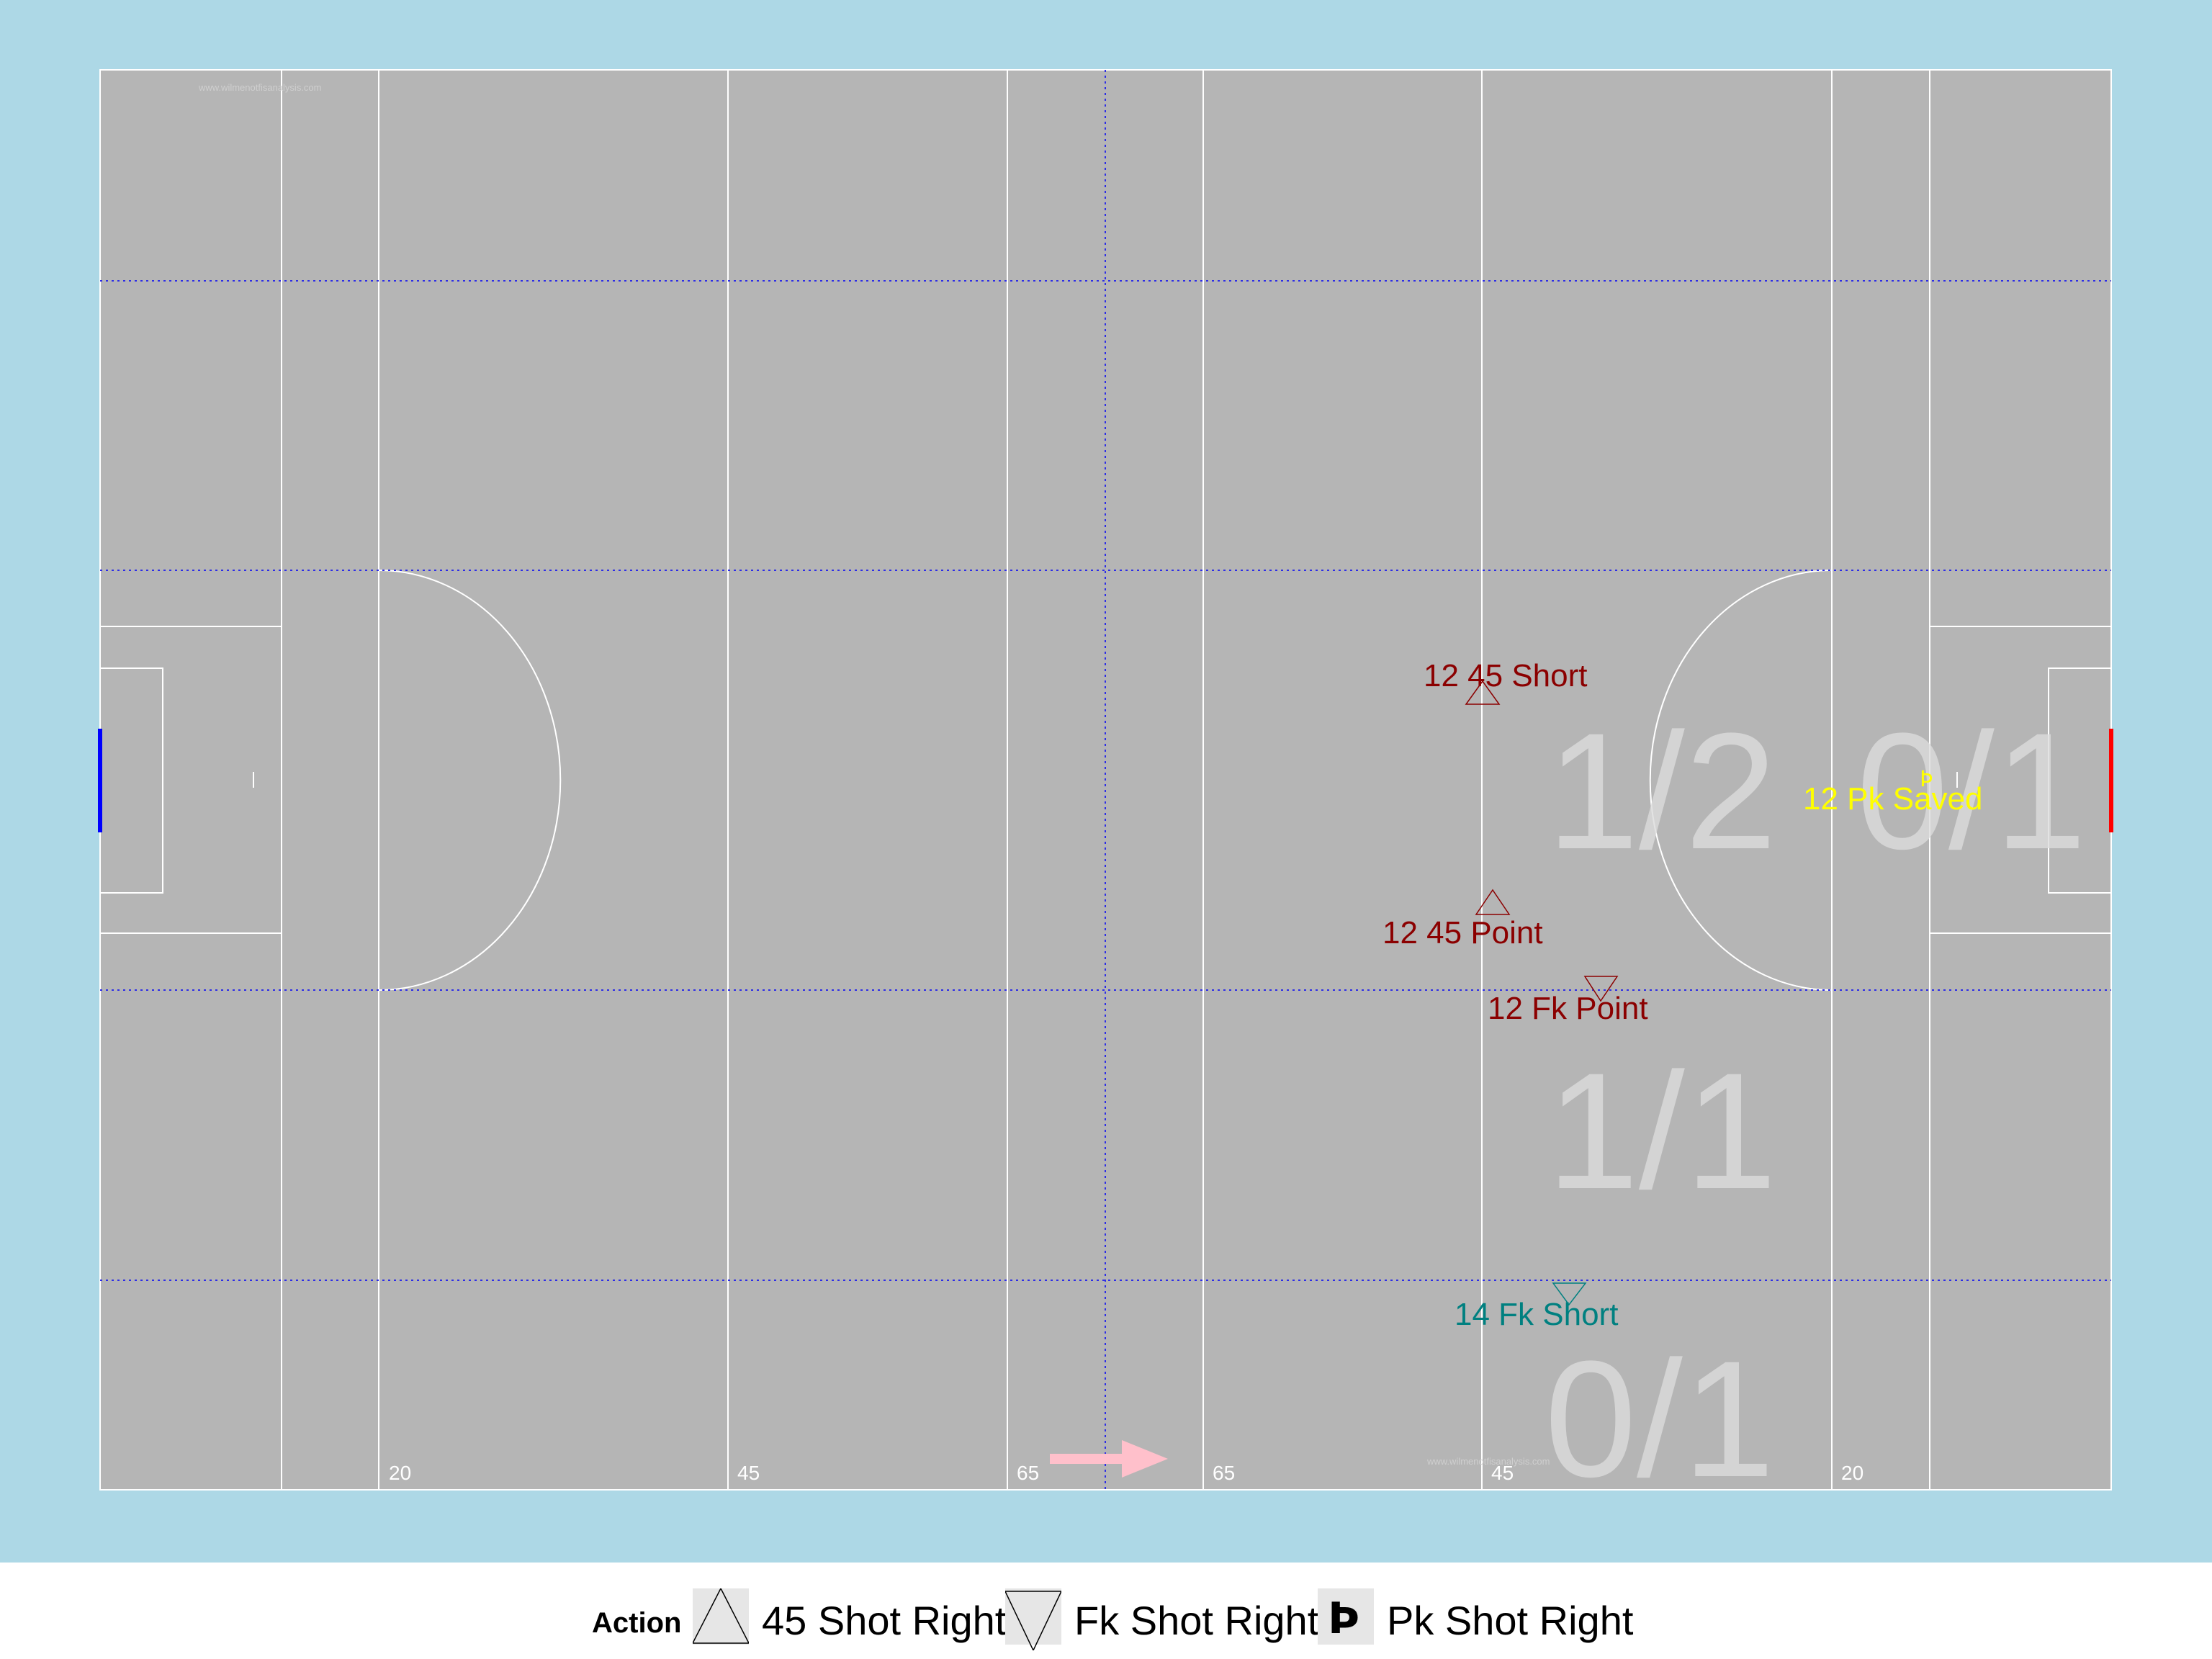  I want to click on distance-label-45-left: 45, so click(748, 1473).